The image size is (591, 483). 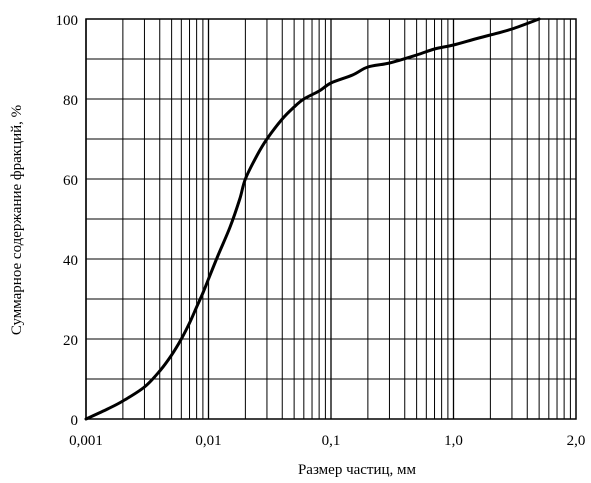 What do you see at coordinates (67, 21) in the screenshot?
I see `y-tick-label: 100` at bounding box center [67, 21].